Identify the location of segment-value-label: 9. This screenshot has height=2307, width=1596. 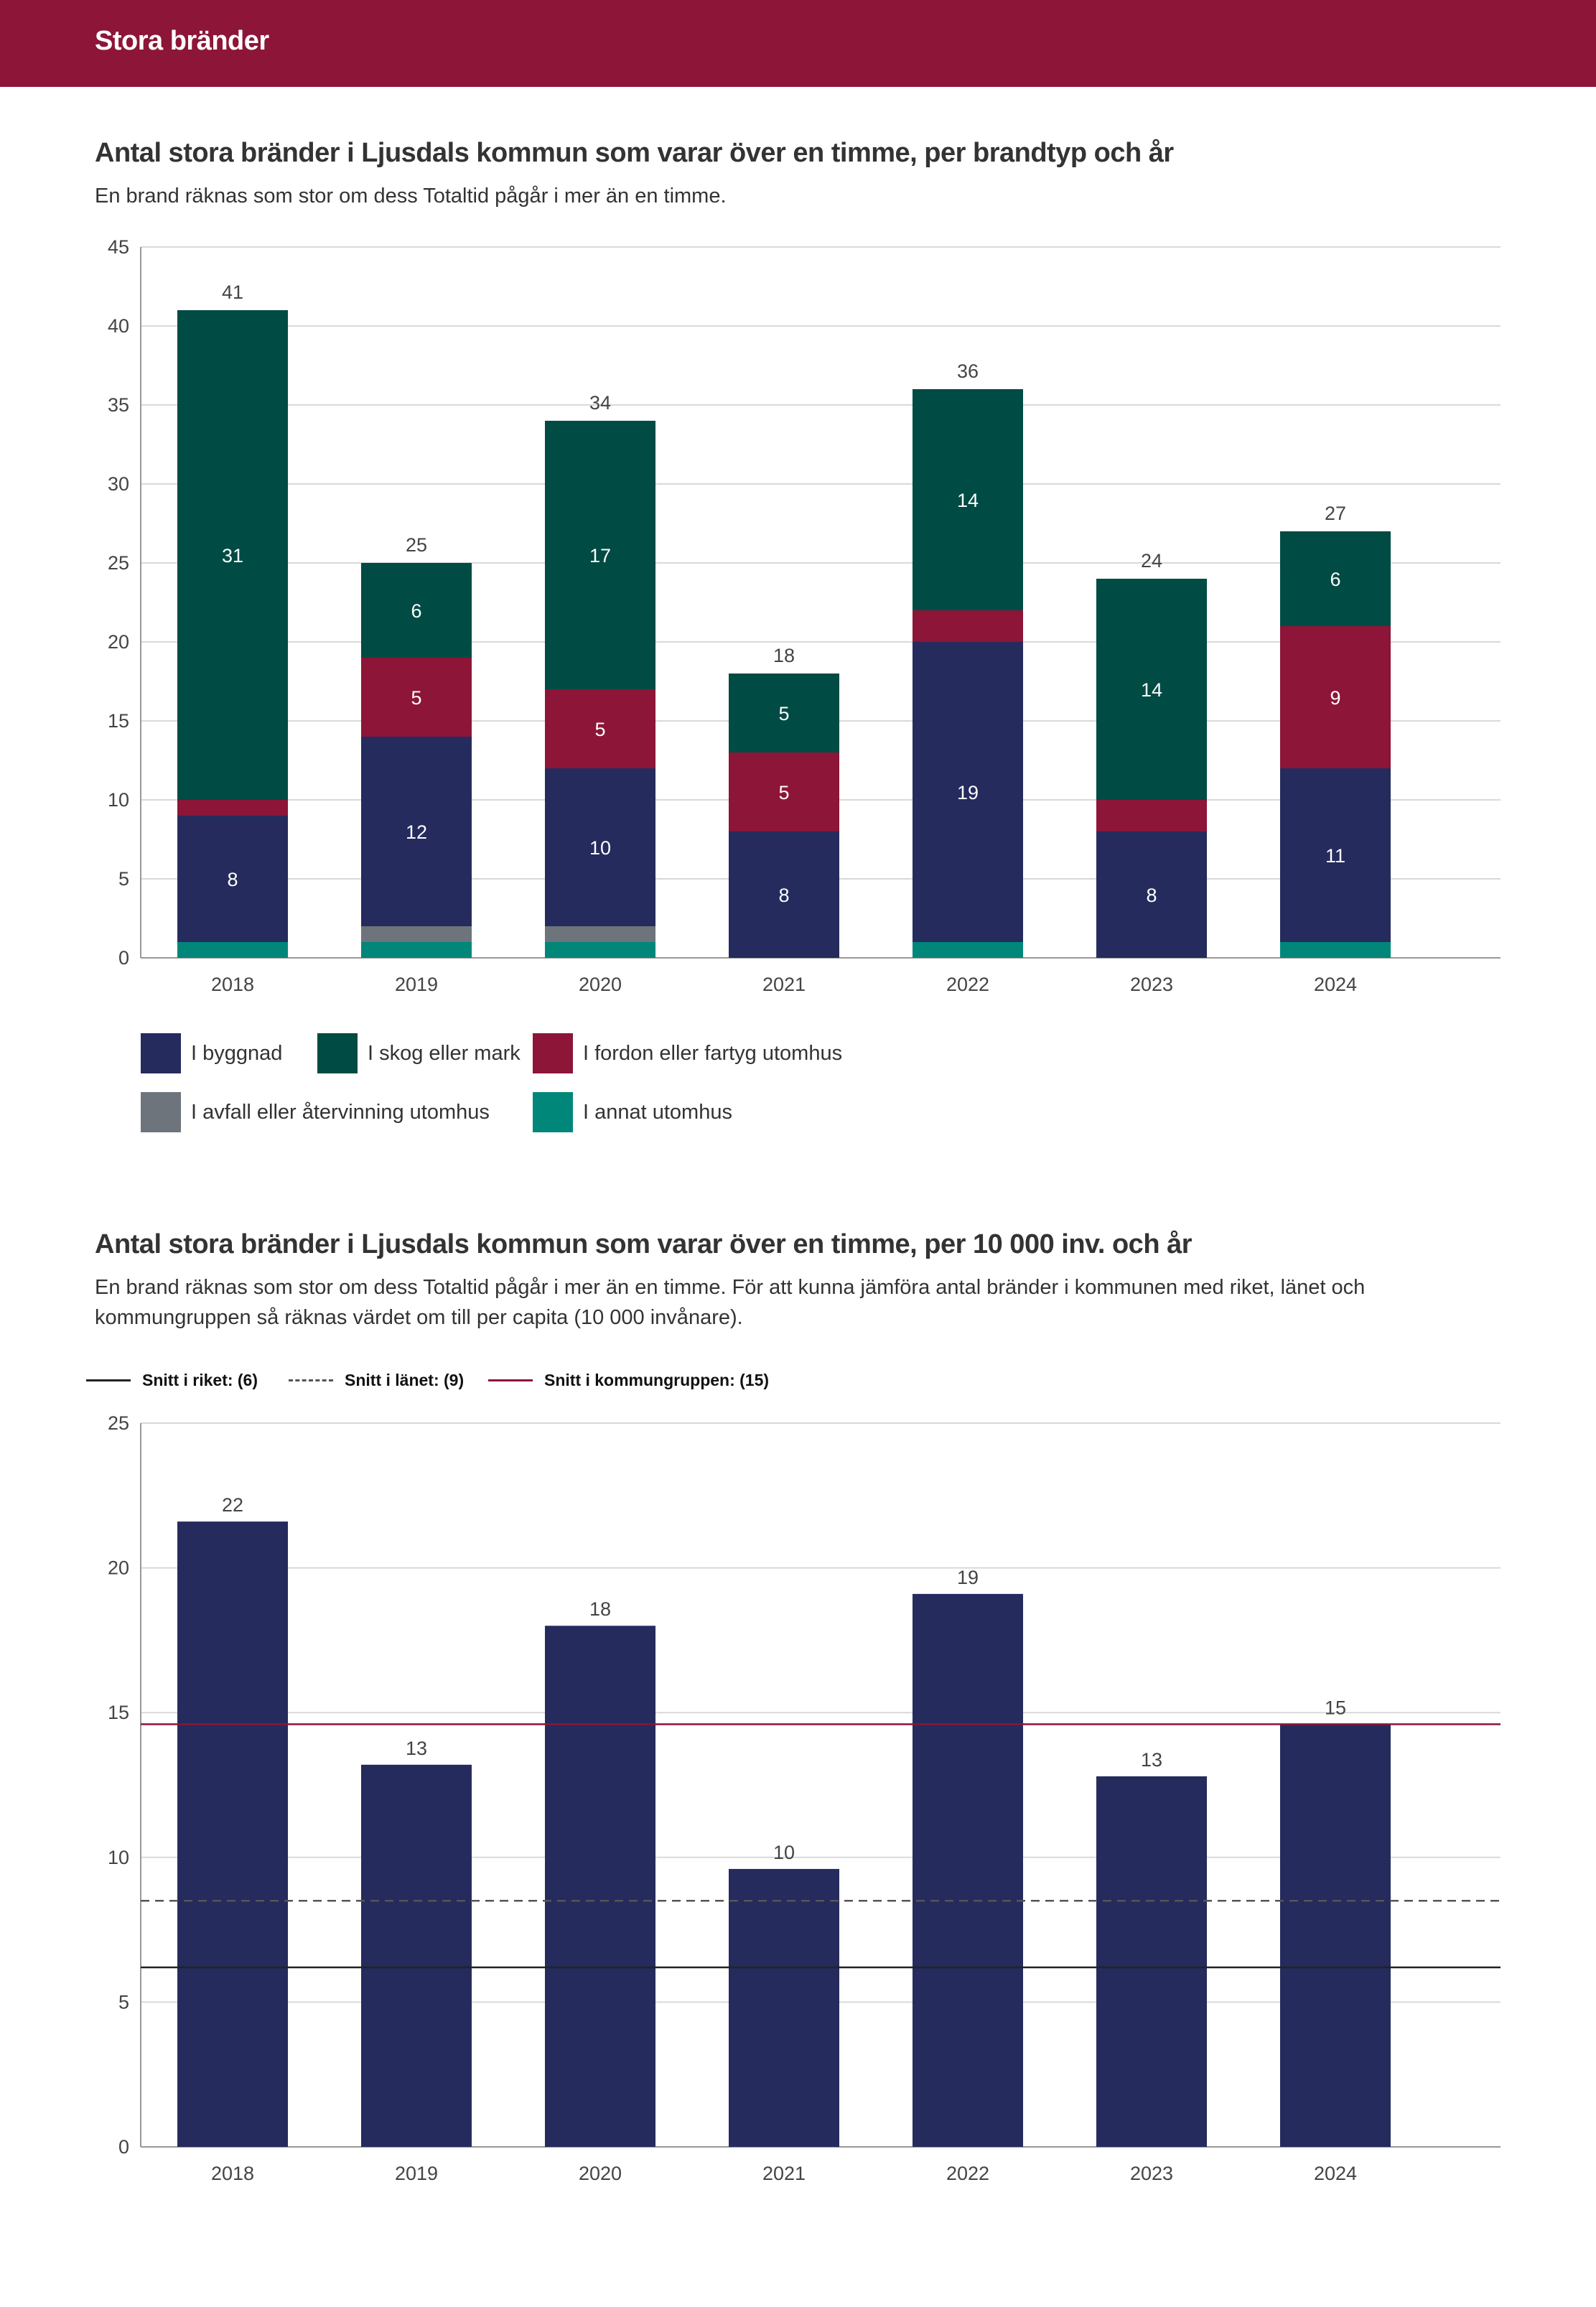
(1335, 698).